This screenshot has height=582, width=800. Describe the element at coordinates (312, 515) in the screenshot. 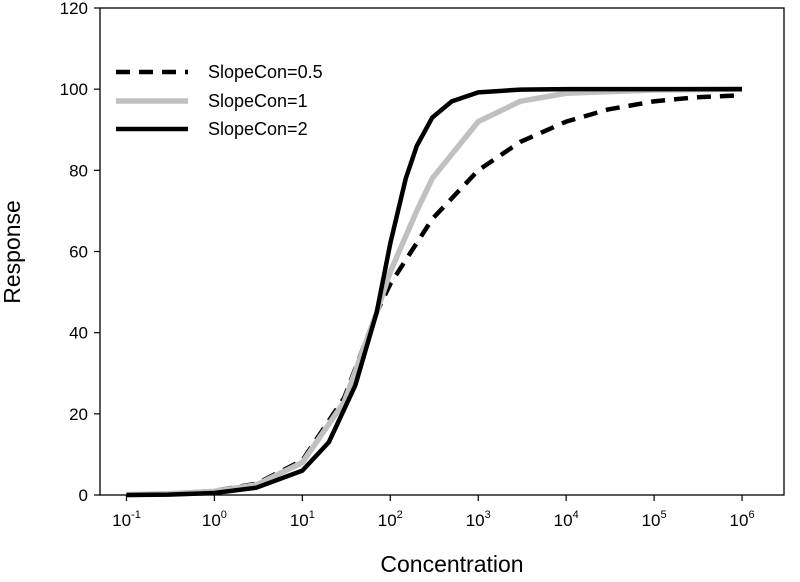

I see `x-tick-exponent: 1` at that location.